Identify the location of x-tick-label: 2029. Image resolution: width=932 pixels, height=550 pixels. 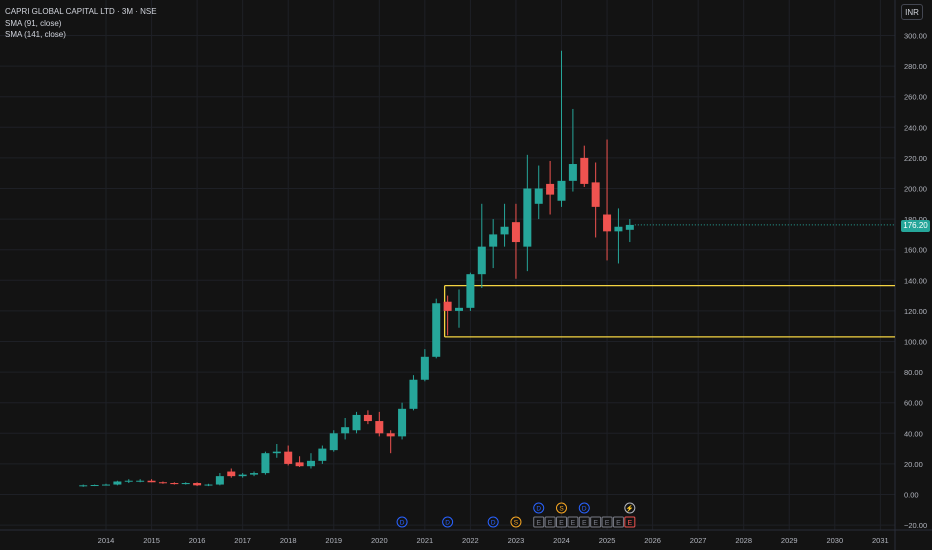
(789, 540).